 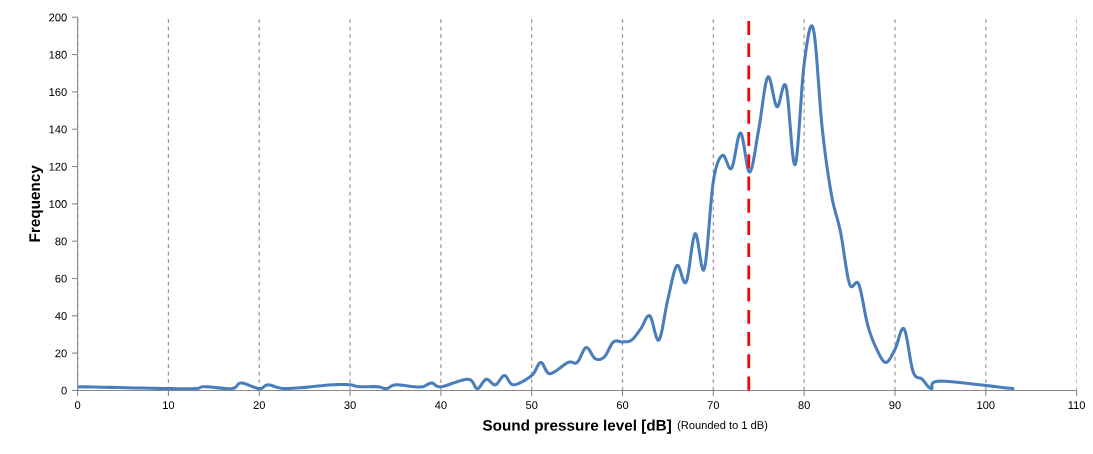 I want to click on y-tick-label: 100, so click(x=58, y=204).